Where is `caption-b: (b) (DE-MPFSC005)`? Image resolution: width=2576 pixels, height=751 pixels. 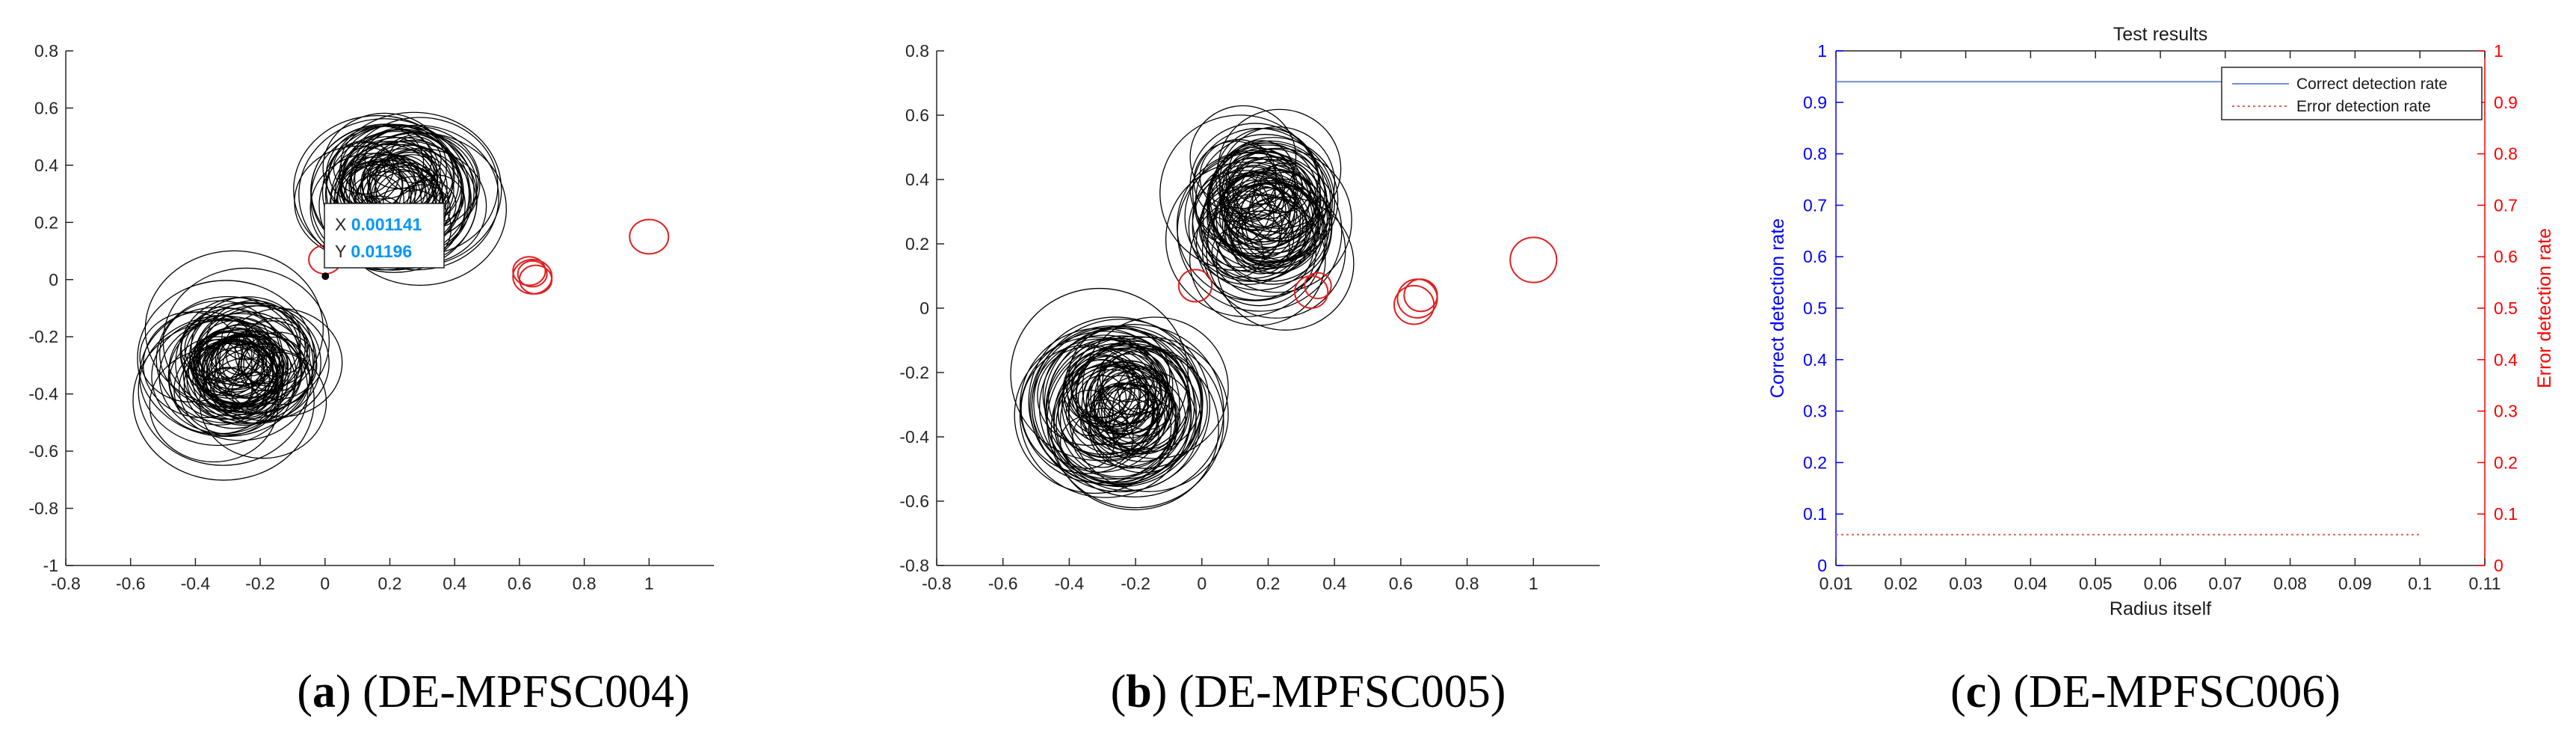 caption-b: (b) (DE-MPFSC005) is located at coordinates (1308, 691).